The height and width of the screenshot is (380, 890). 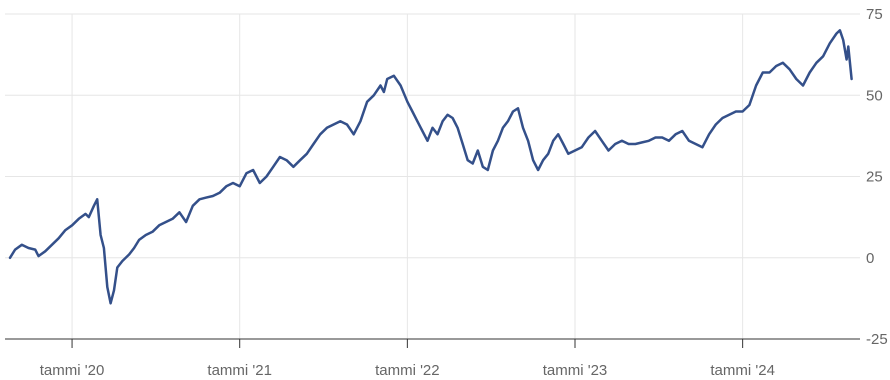 I want to click on y-tick-label: 0, so click(x=870, y=258).